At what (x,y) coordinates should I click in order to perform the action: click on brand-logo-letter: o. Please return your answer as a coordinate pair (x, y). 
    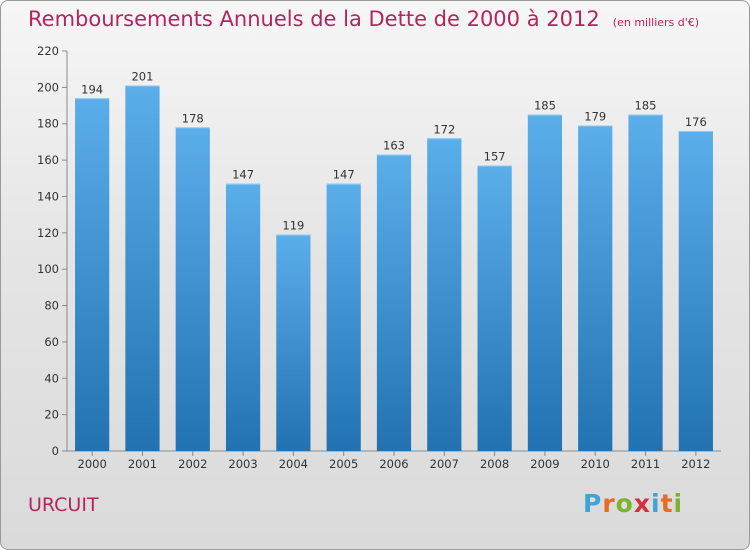
    Looking at the image, I should click on (624, 503).